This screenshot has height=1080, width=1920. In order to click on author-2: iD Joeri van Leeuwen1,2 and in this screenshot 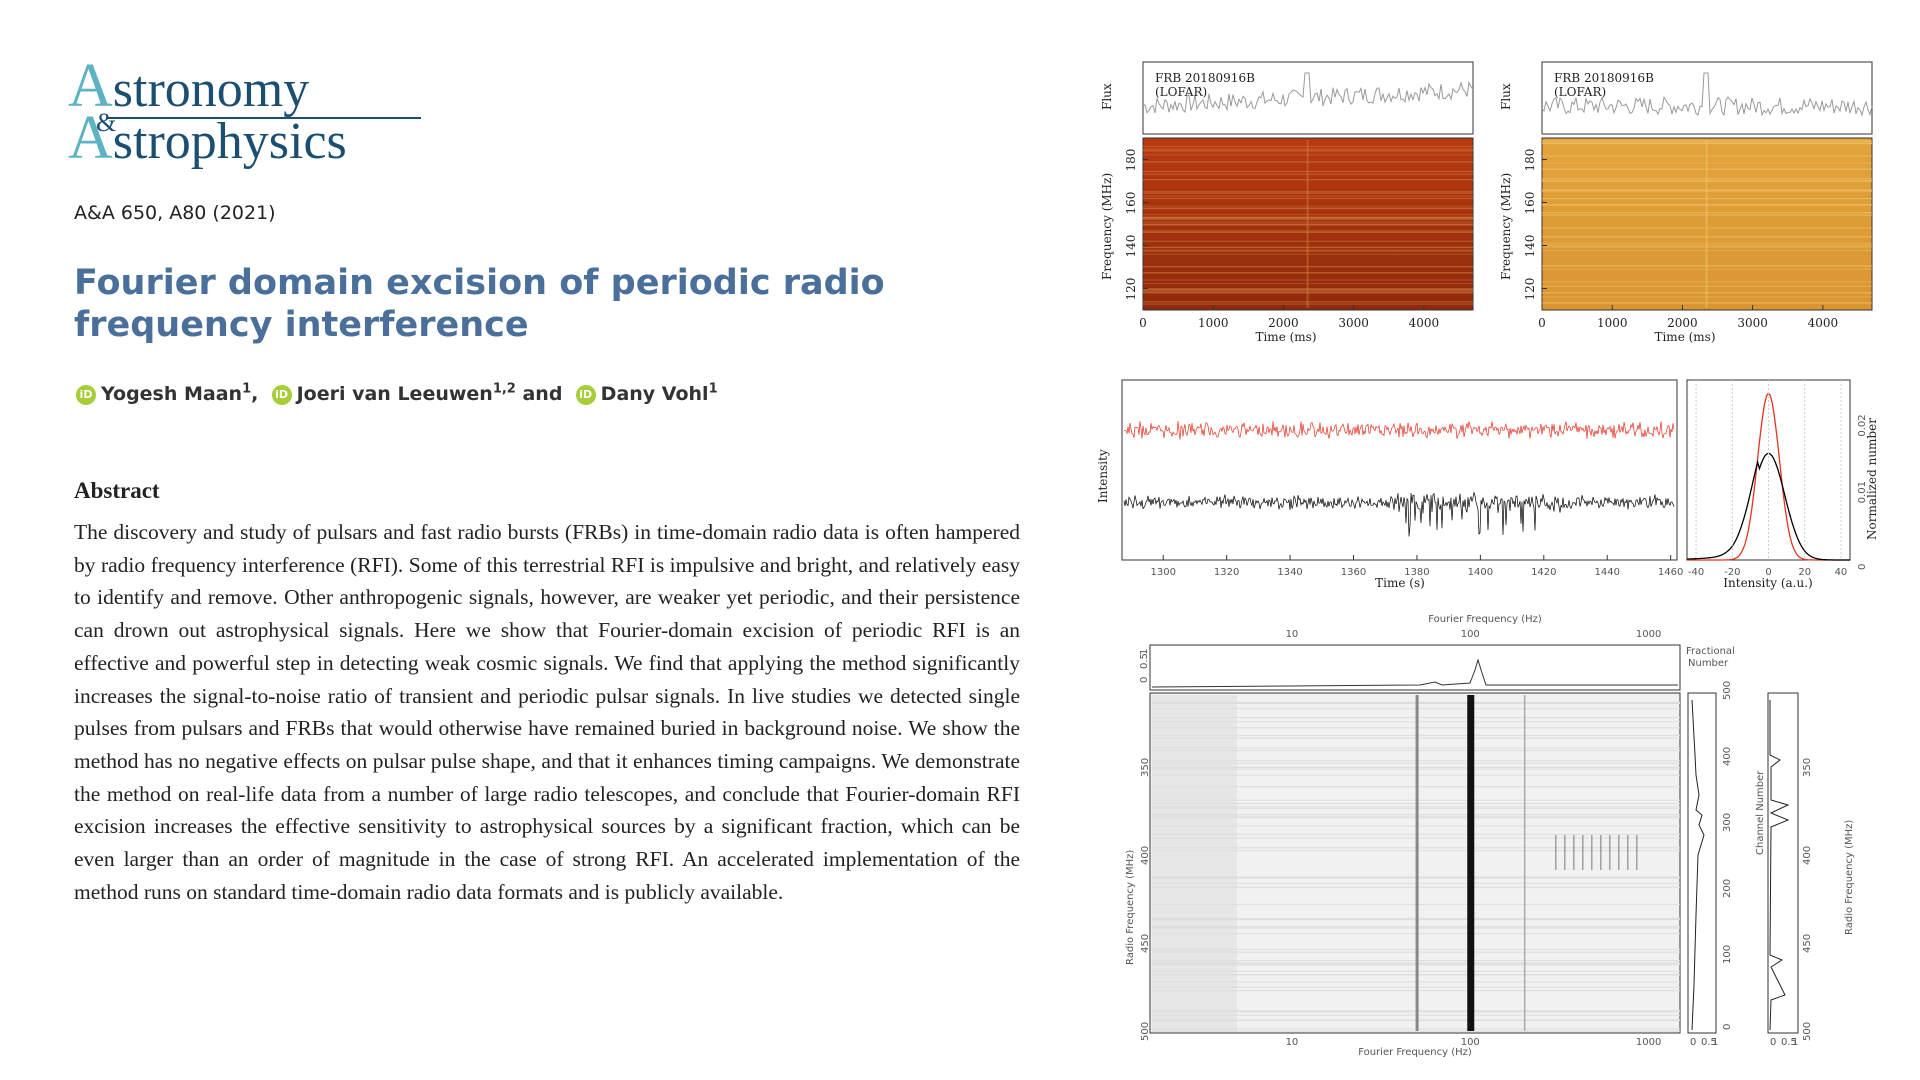, I will do `click(416, 394)`.